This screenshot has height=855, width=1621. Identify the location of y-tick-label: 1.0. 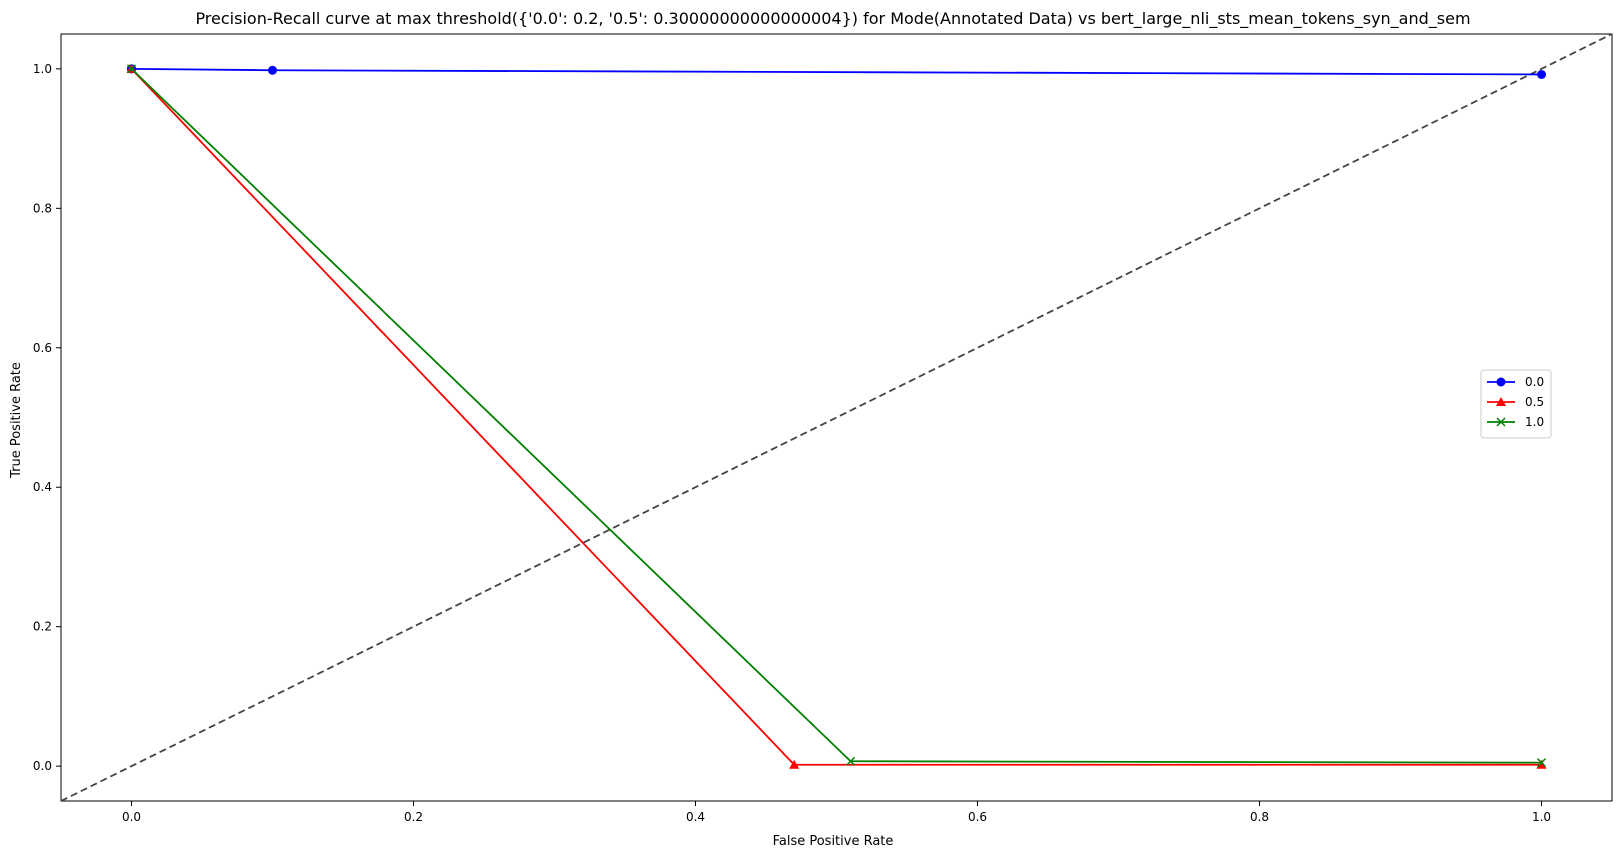
(42, 69).